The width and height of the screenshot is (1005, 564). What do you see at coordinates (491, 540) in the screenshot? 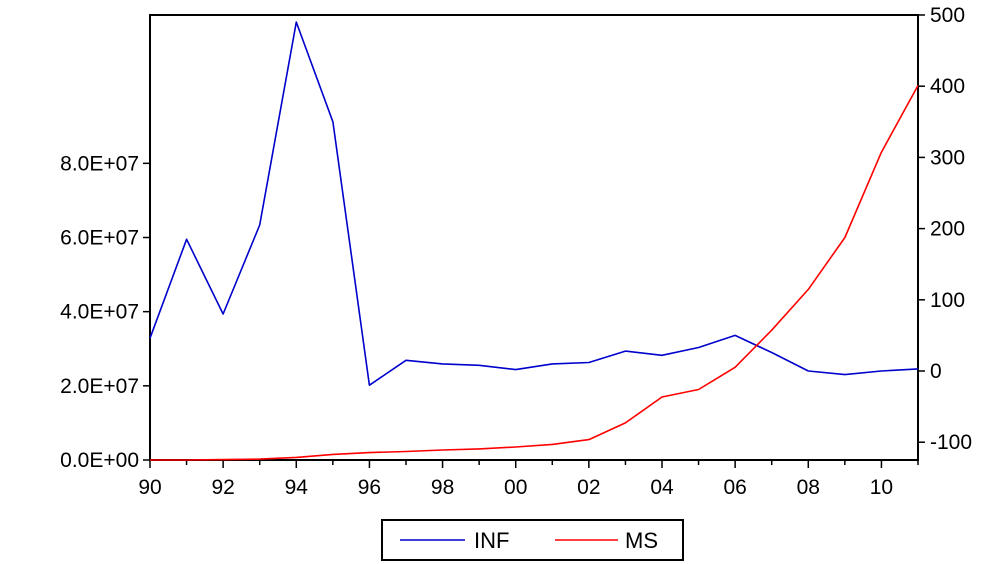
I see `legend-label-inf: INF` at bounding box center [491, 540].